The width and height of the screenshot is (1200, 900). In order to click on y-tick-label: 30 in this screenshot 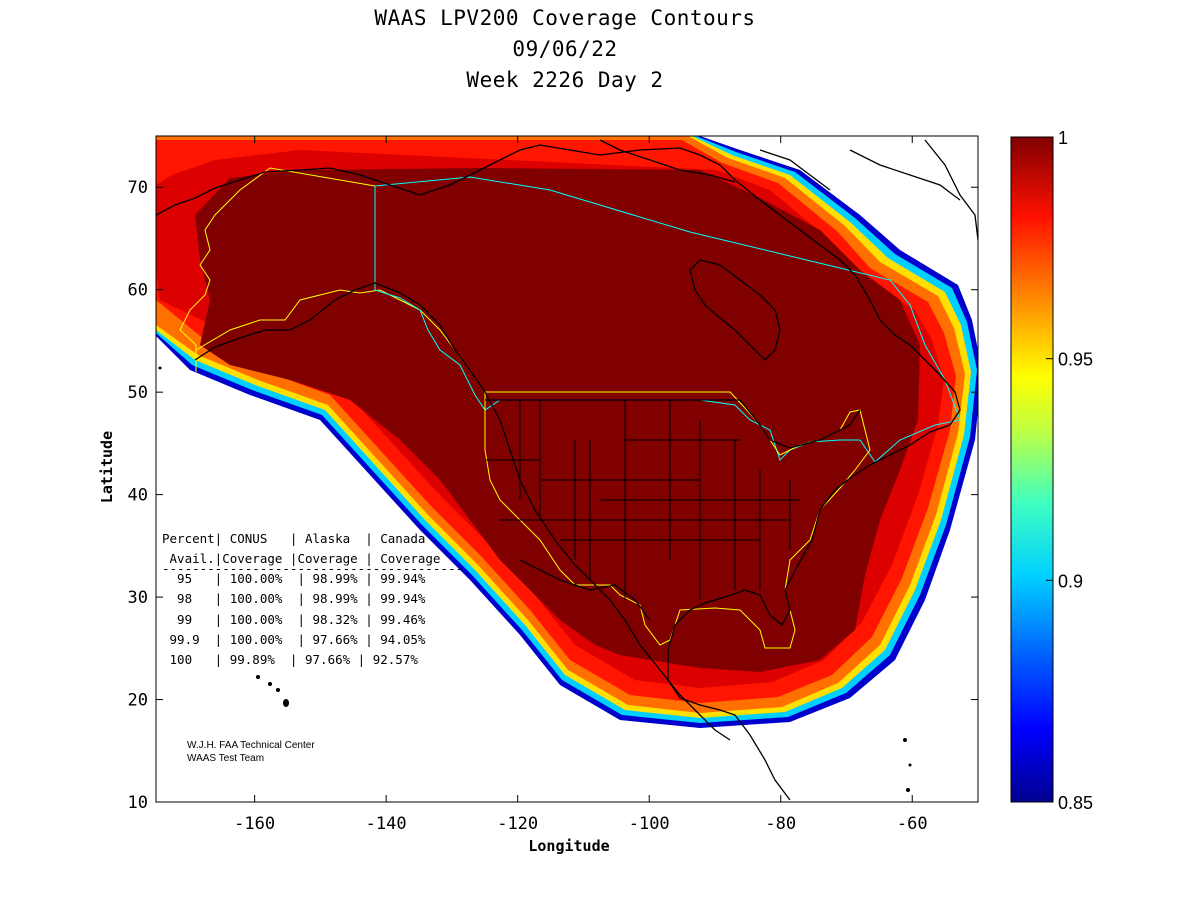, I will do `click(138, 598)`.